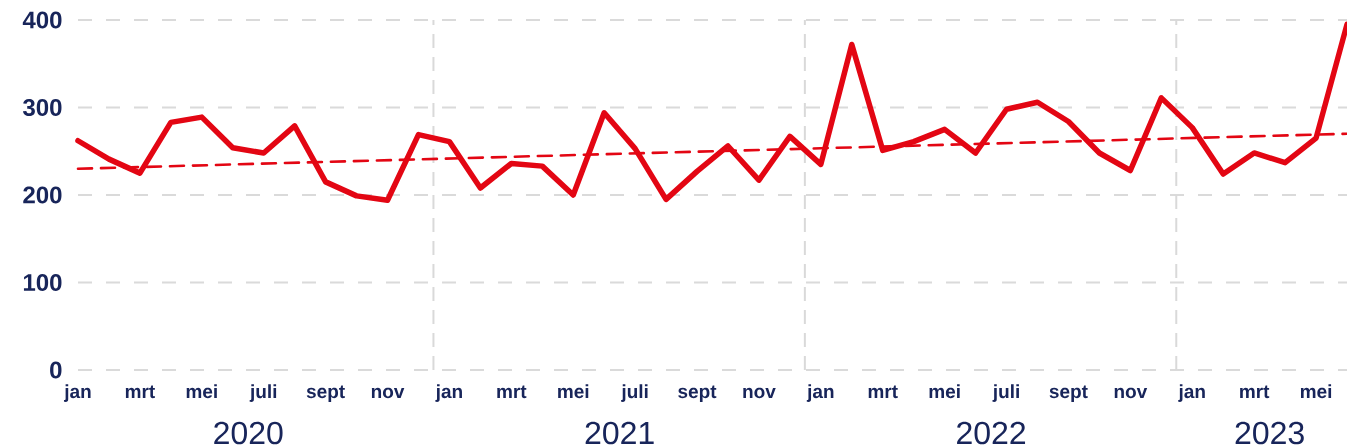 The image size is (1347, 448). Describe the element at coordinates (1269, 433) in the screenshot. I see `text: 2023` at that location.